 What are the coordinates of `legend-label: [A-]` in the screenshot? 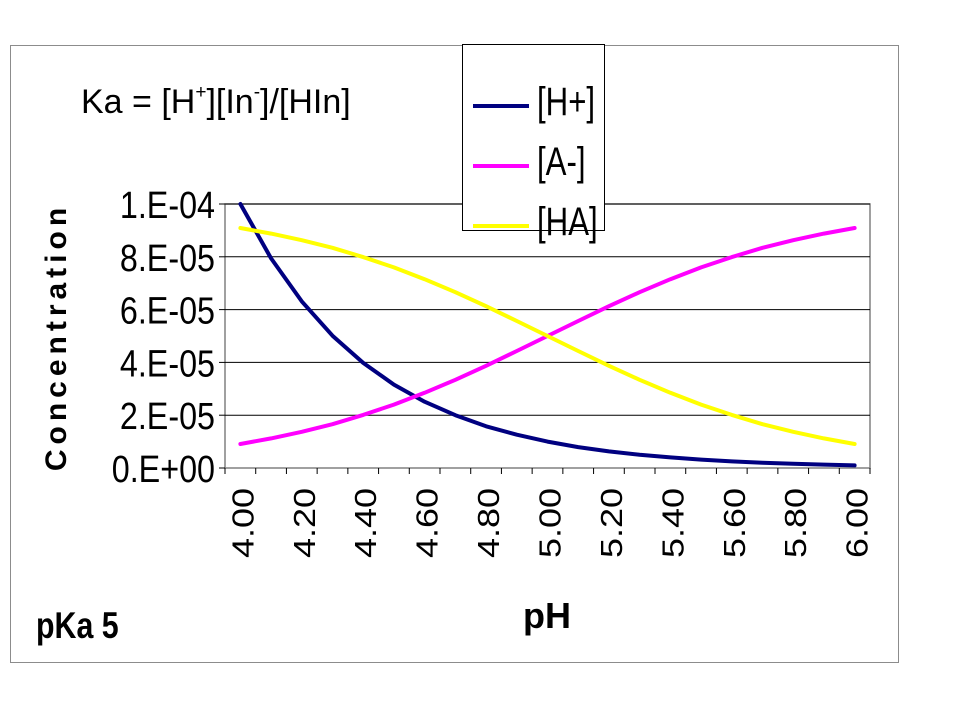 It's located at (561, 162).